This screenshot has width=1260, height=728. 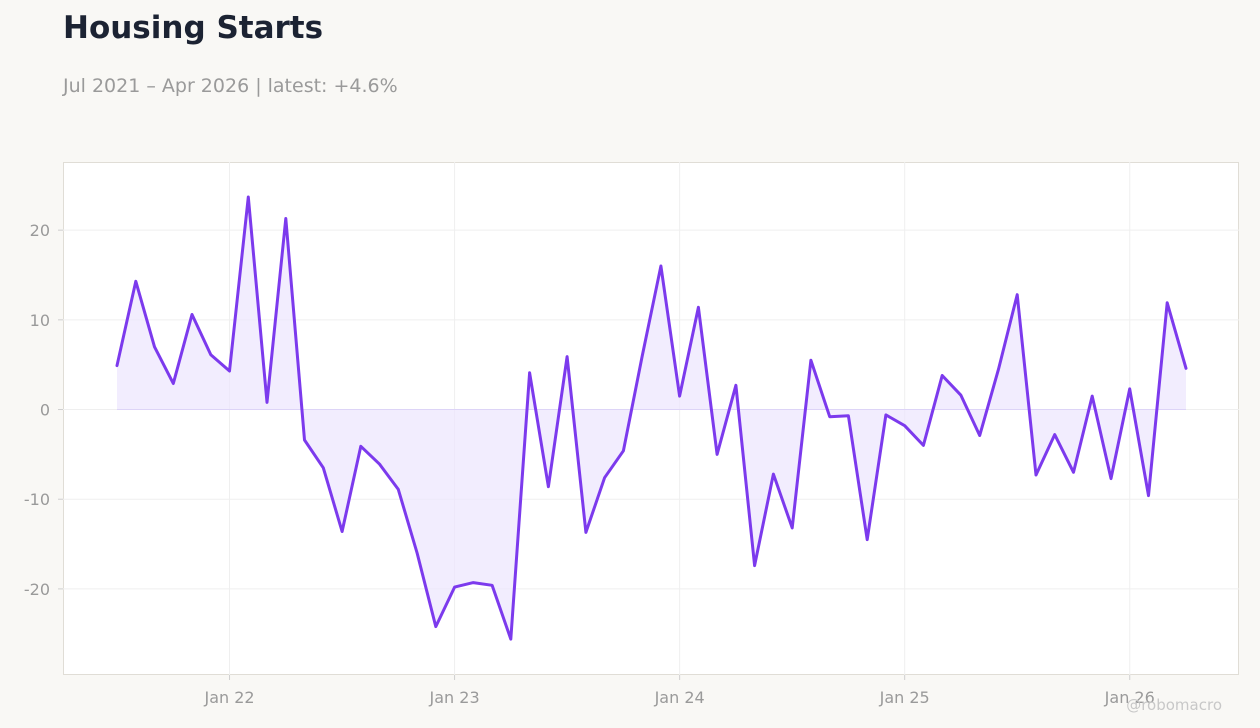 I want to click on y-axis: 20 10 0 -10 -20, so click(x=43, y=410).